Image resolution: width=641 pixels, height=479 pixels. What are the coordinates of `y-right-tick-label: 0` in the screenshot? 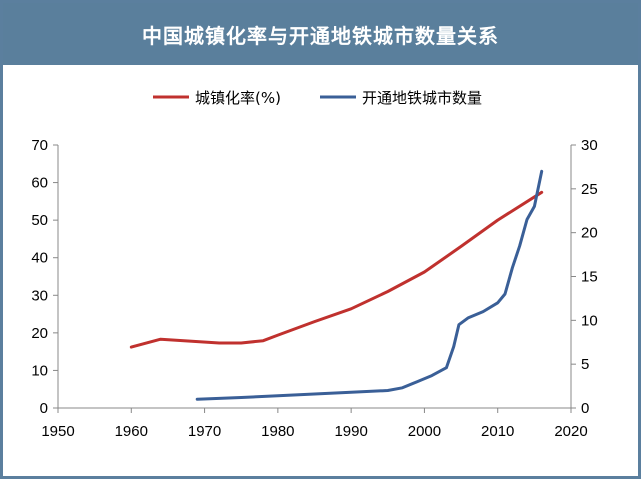 It's located at (585, 408).